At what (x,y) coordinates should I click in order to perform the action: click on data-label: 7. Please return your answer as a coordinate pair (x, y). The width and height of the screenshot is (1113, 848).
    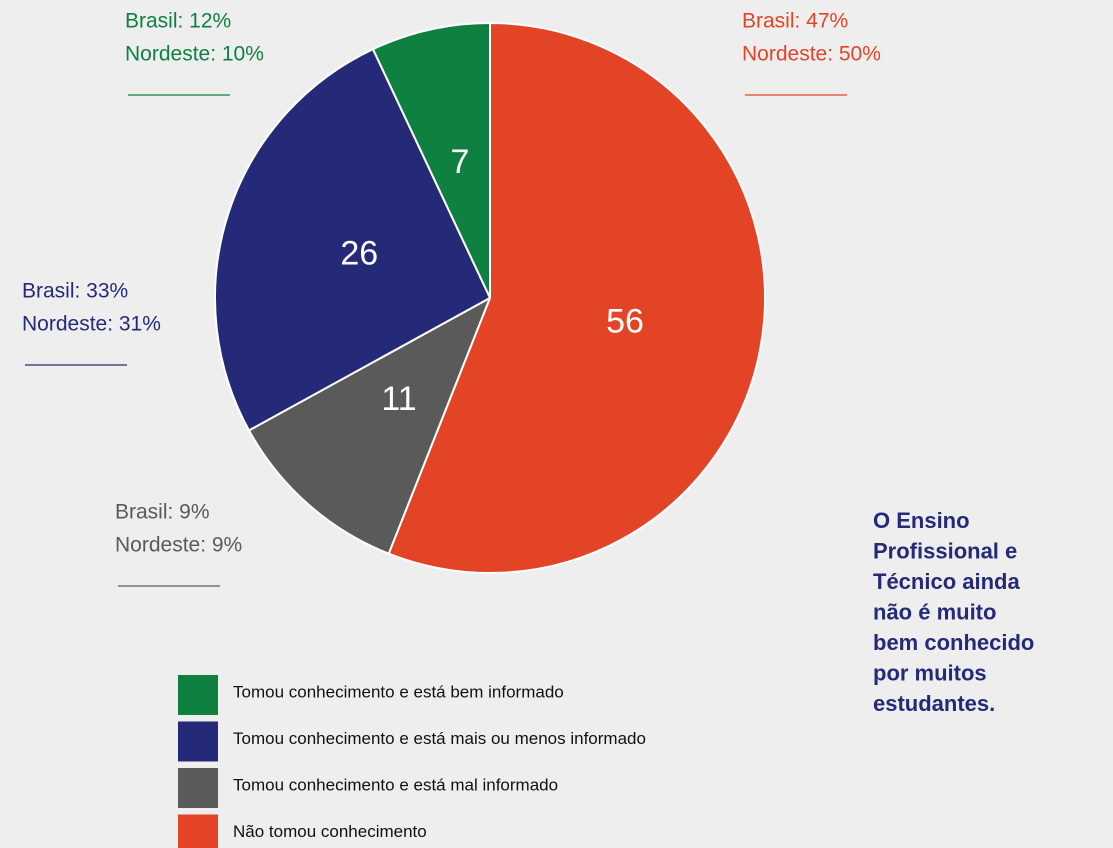
    Looking at the image, I should click on (460, 162).